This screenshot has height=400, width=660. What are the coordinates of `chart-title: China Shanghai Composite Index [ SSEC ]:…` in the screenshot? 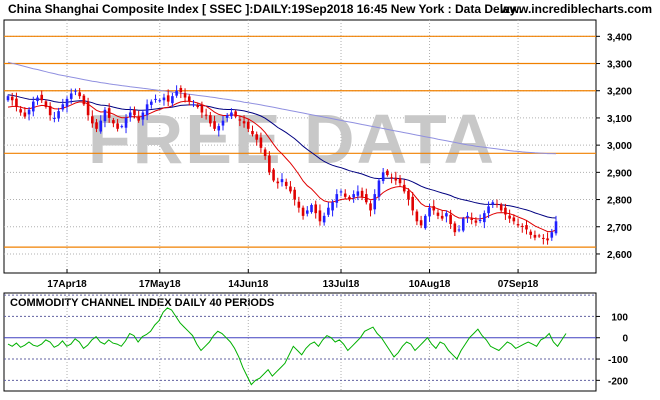 It's located at (265, 9).